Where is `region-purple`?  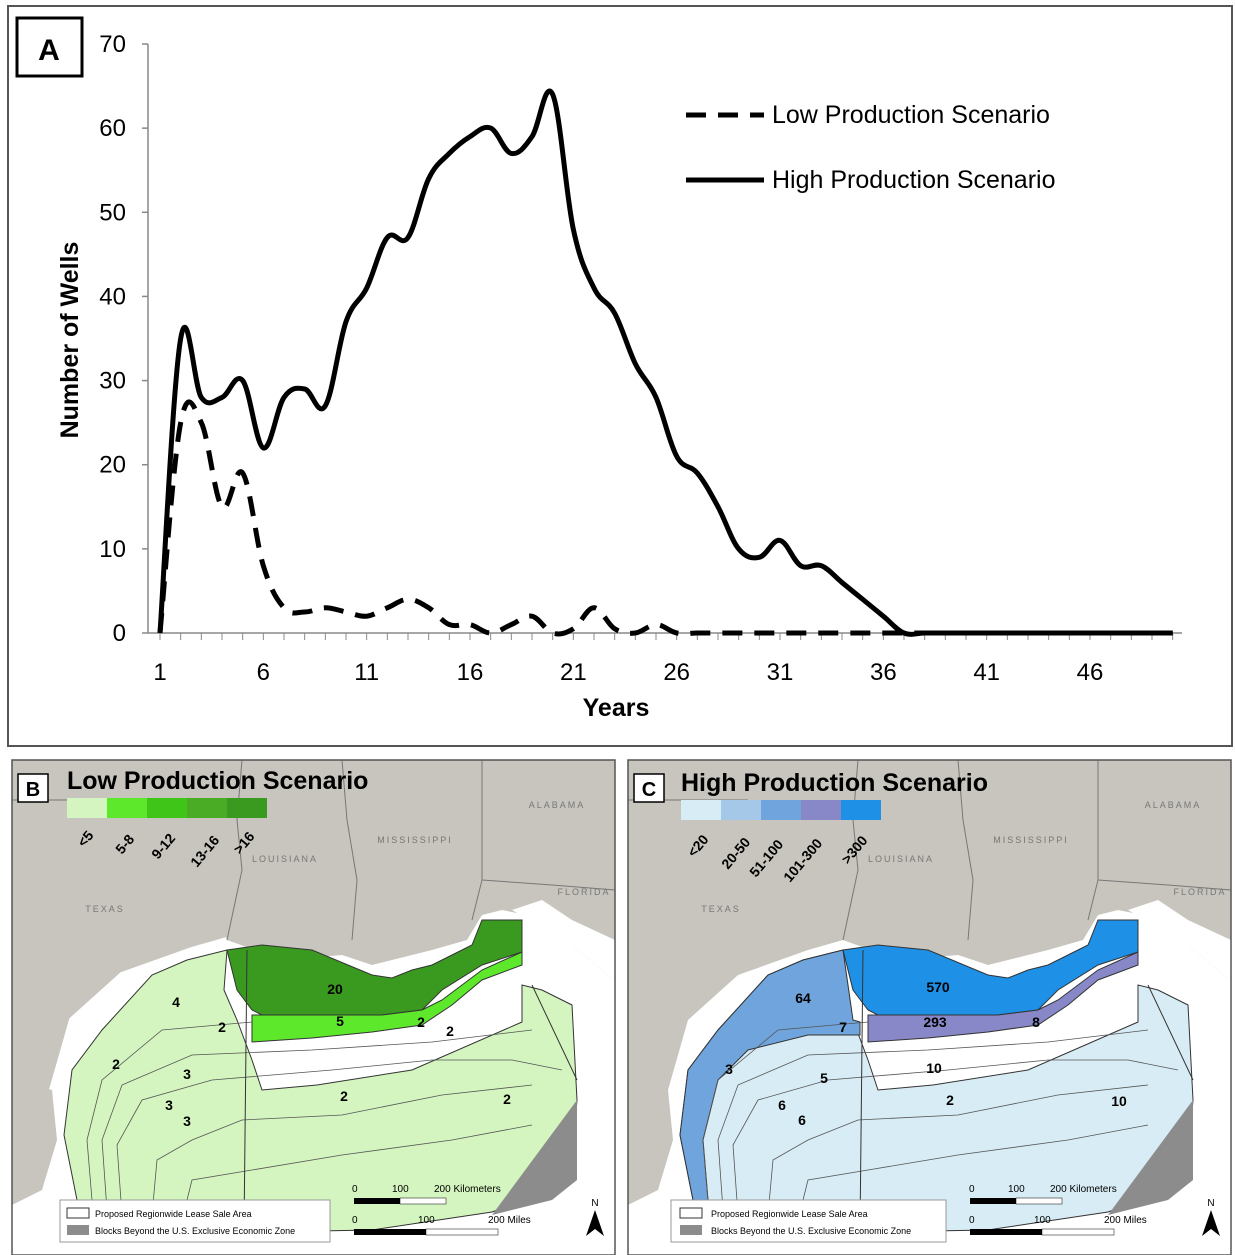
region-purple is located at coordinates (1003, 997).